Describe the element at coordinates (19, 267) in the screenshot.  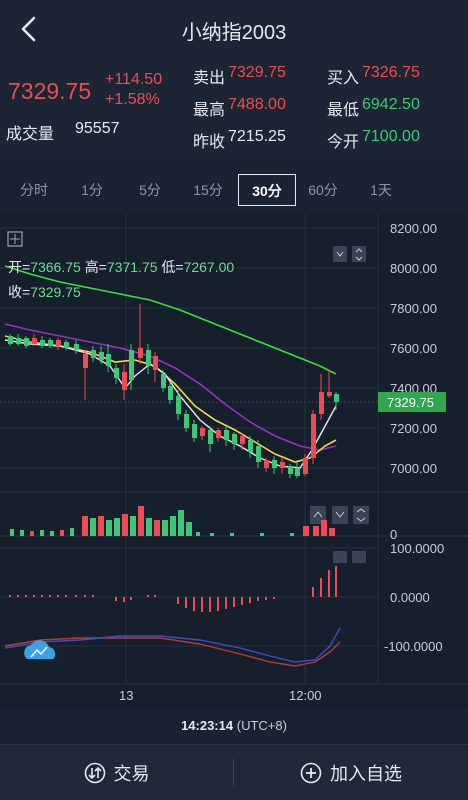
I see `ohlc-open-label: 开=` at that location.